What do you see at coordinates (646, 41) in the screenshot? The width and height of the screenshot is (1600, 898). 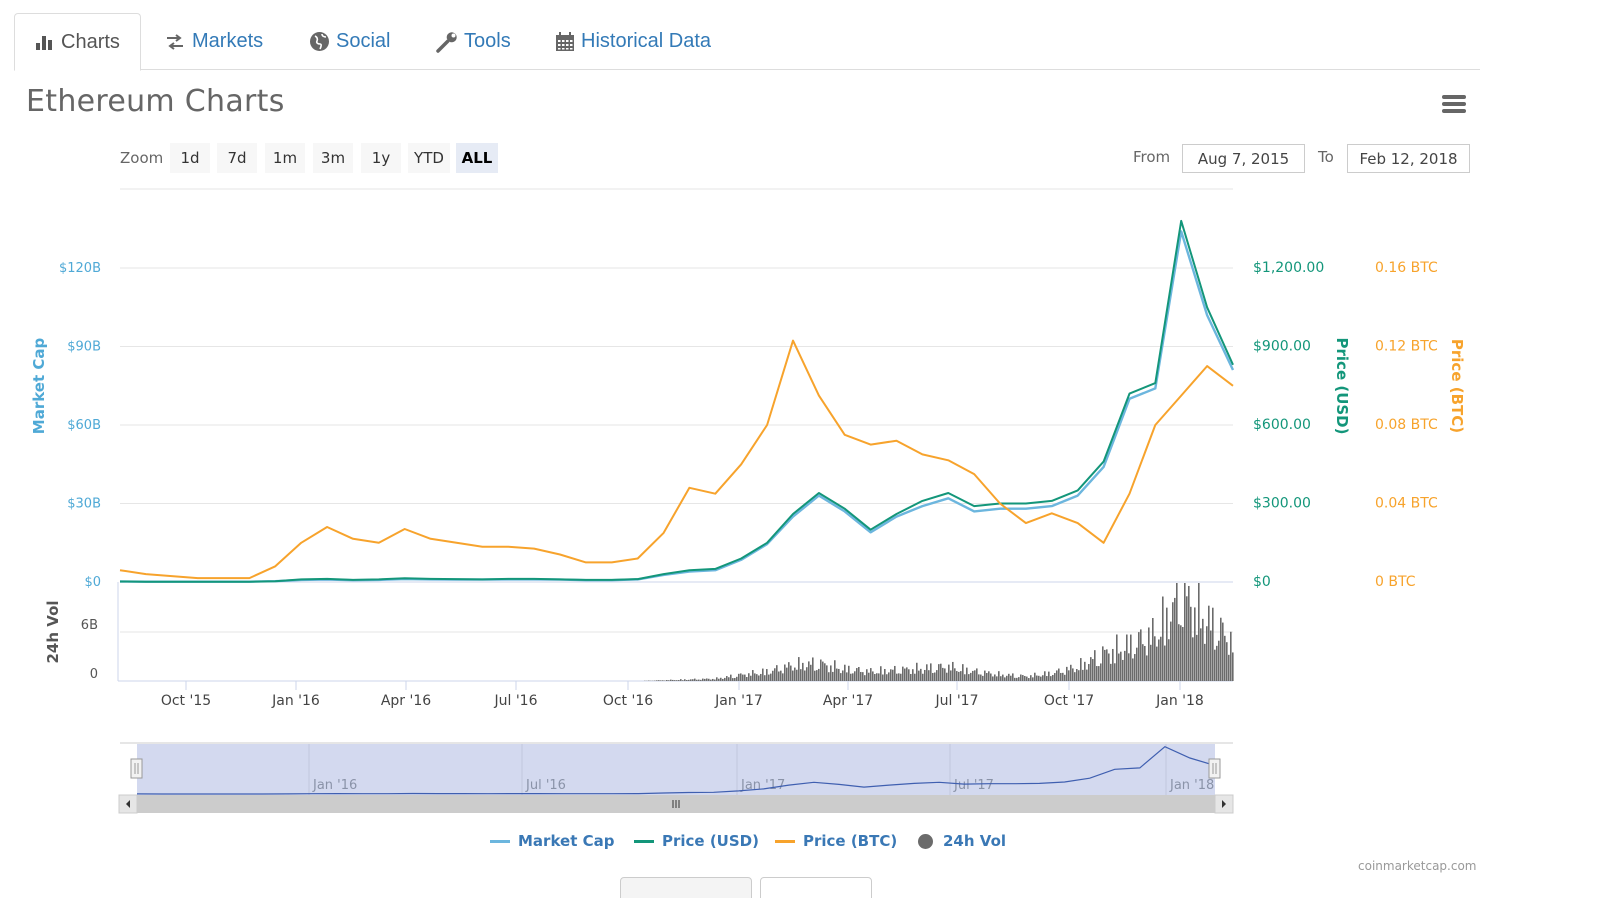 I see `tab-label: Historical Data` at bounding box center [646, 41].